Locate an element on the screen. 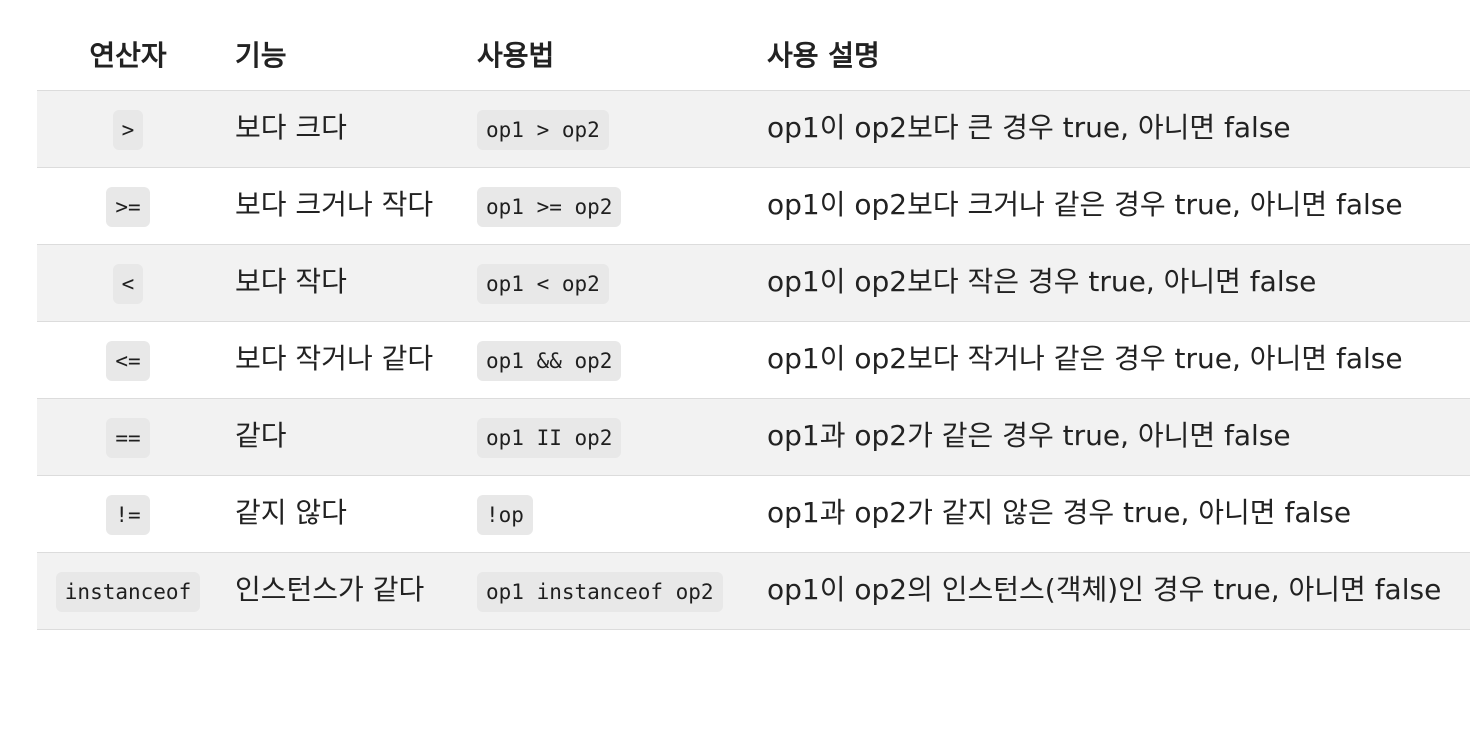  operator-code: < is located at coordinates (128, 284).